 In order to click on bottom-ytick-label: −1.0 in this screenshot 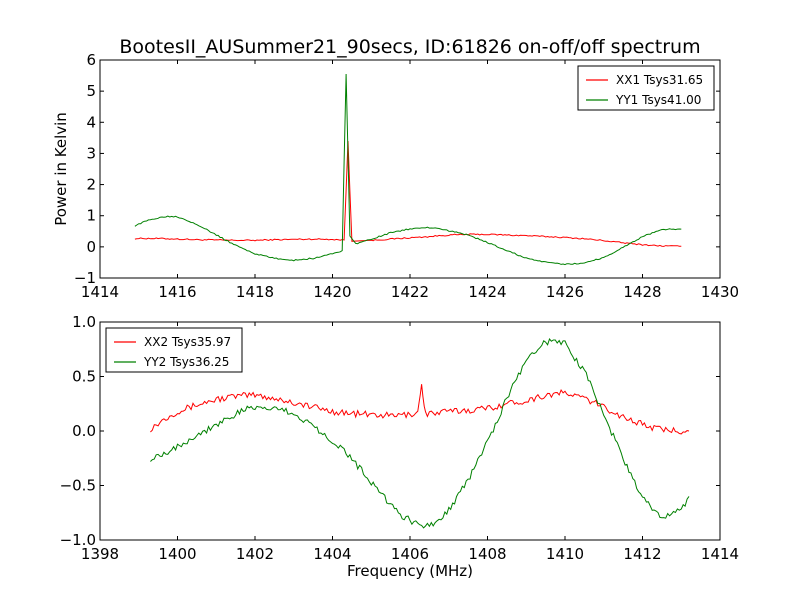, I will do `click(78, 540)`.